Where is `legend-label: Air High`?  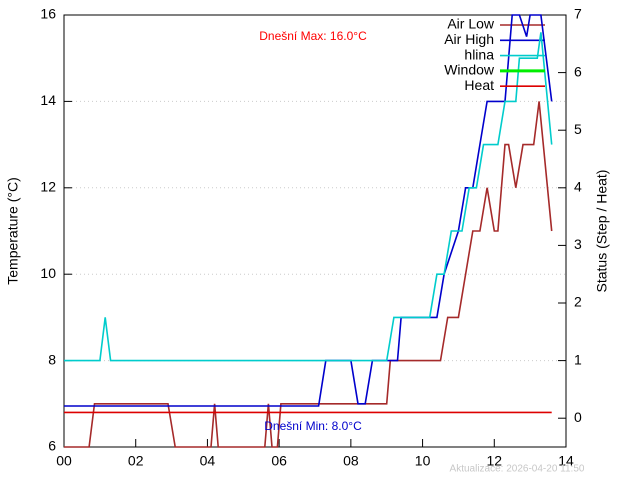 legend-label: Air High is located at coordinates (469, 39).